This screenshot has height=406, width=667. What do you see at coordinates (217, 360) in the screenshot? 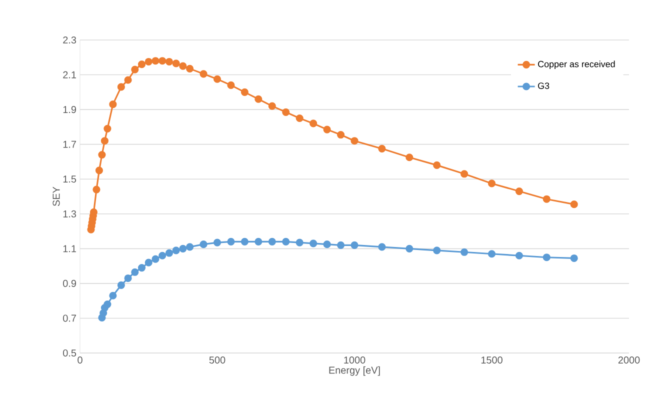
I see `x-tick-label: 500` at bounding box center [217, 360].